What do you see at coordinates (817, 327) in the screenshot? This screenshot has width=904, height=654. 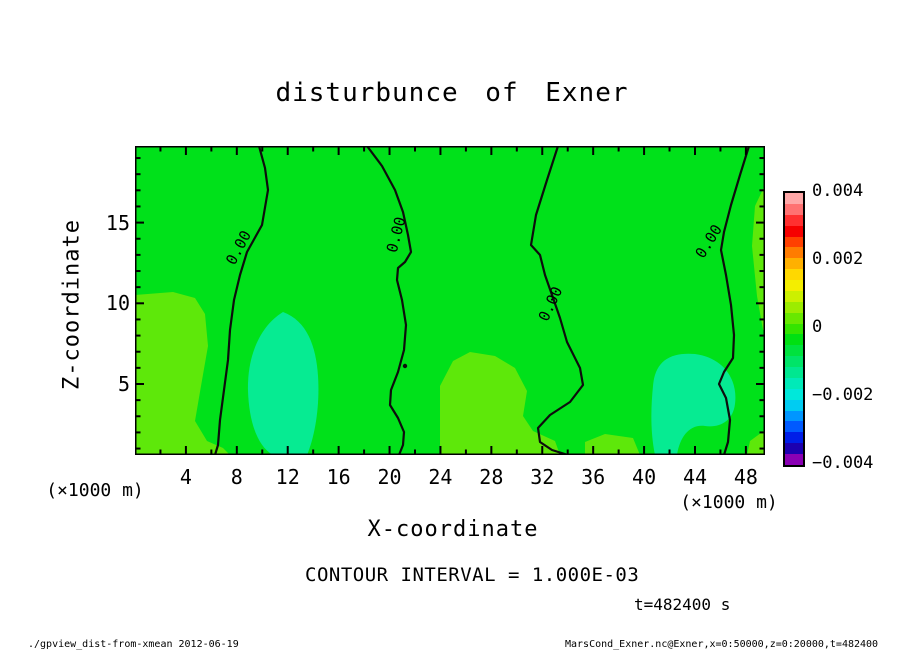 I see `colorbar-tick-label: 0` at bounding box center [817, 327].